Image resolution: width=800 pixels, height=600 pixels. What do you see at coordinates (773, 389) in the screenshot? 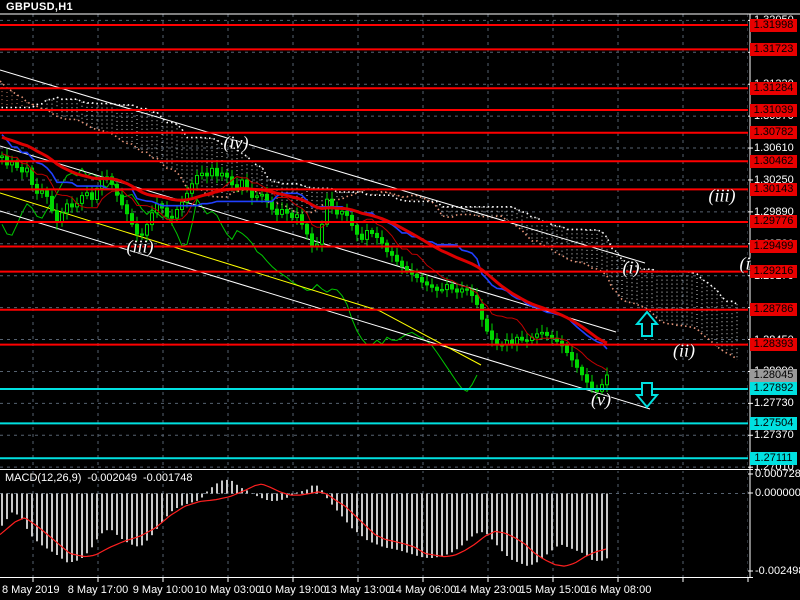
I see `price-level-label: 1.27892` at bounding box center [773, 389].